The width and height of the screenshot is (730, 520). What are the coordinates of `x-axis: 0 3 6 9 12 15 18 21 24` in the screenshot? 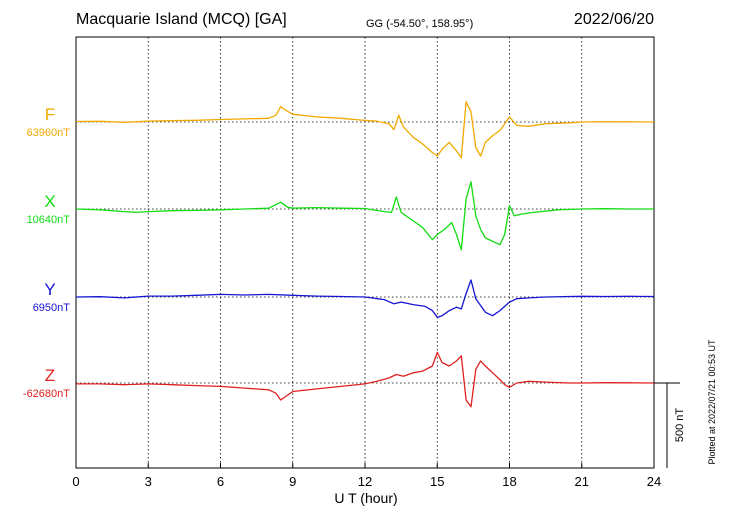 It's located at (366, 476).